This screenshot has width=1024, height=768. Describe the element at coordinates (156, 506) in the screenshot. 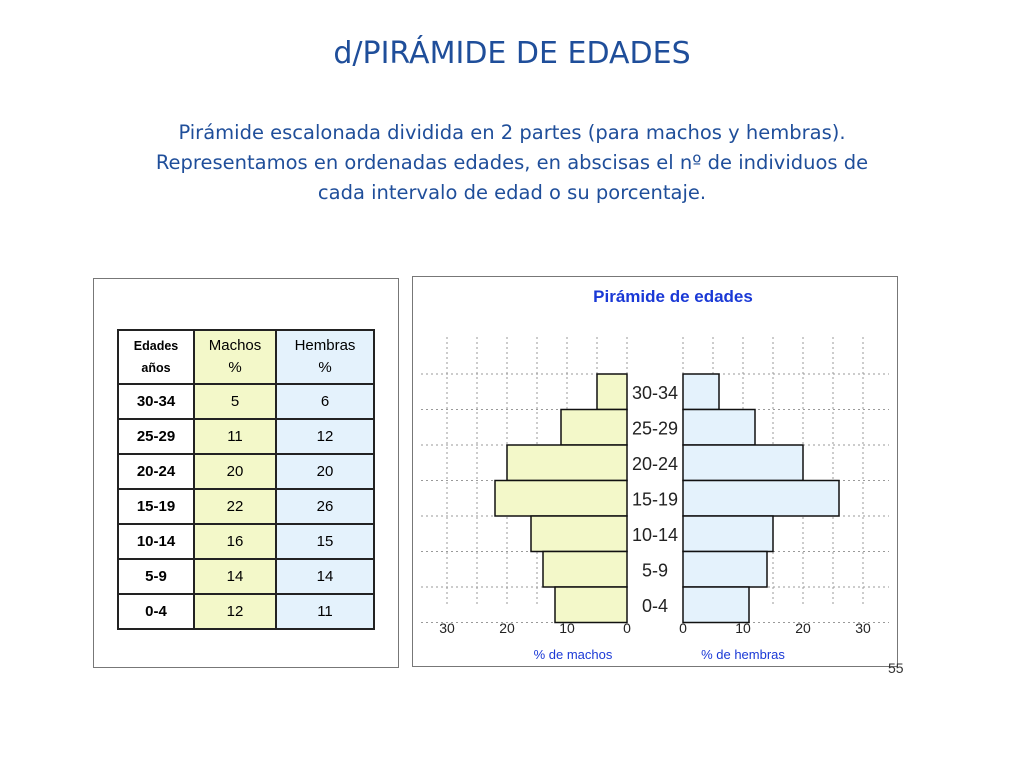

I see `cell-age: 15-19` at that location.